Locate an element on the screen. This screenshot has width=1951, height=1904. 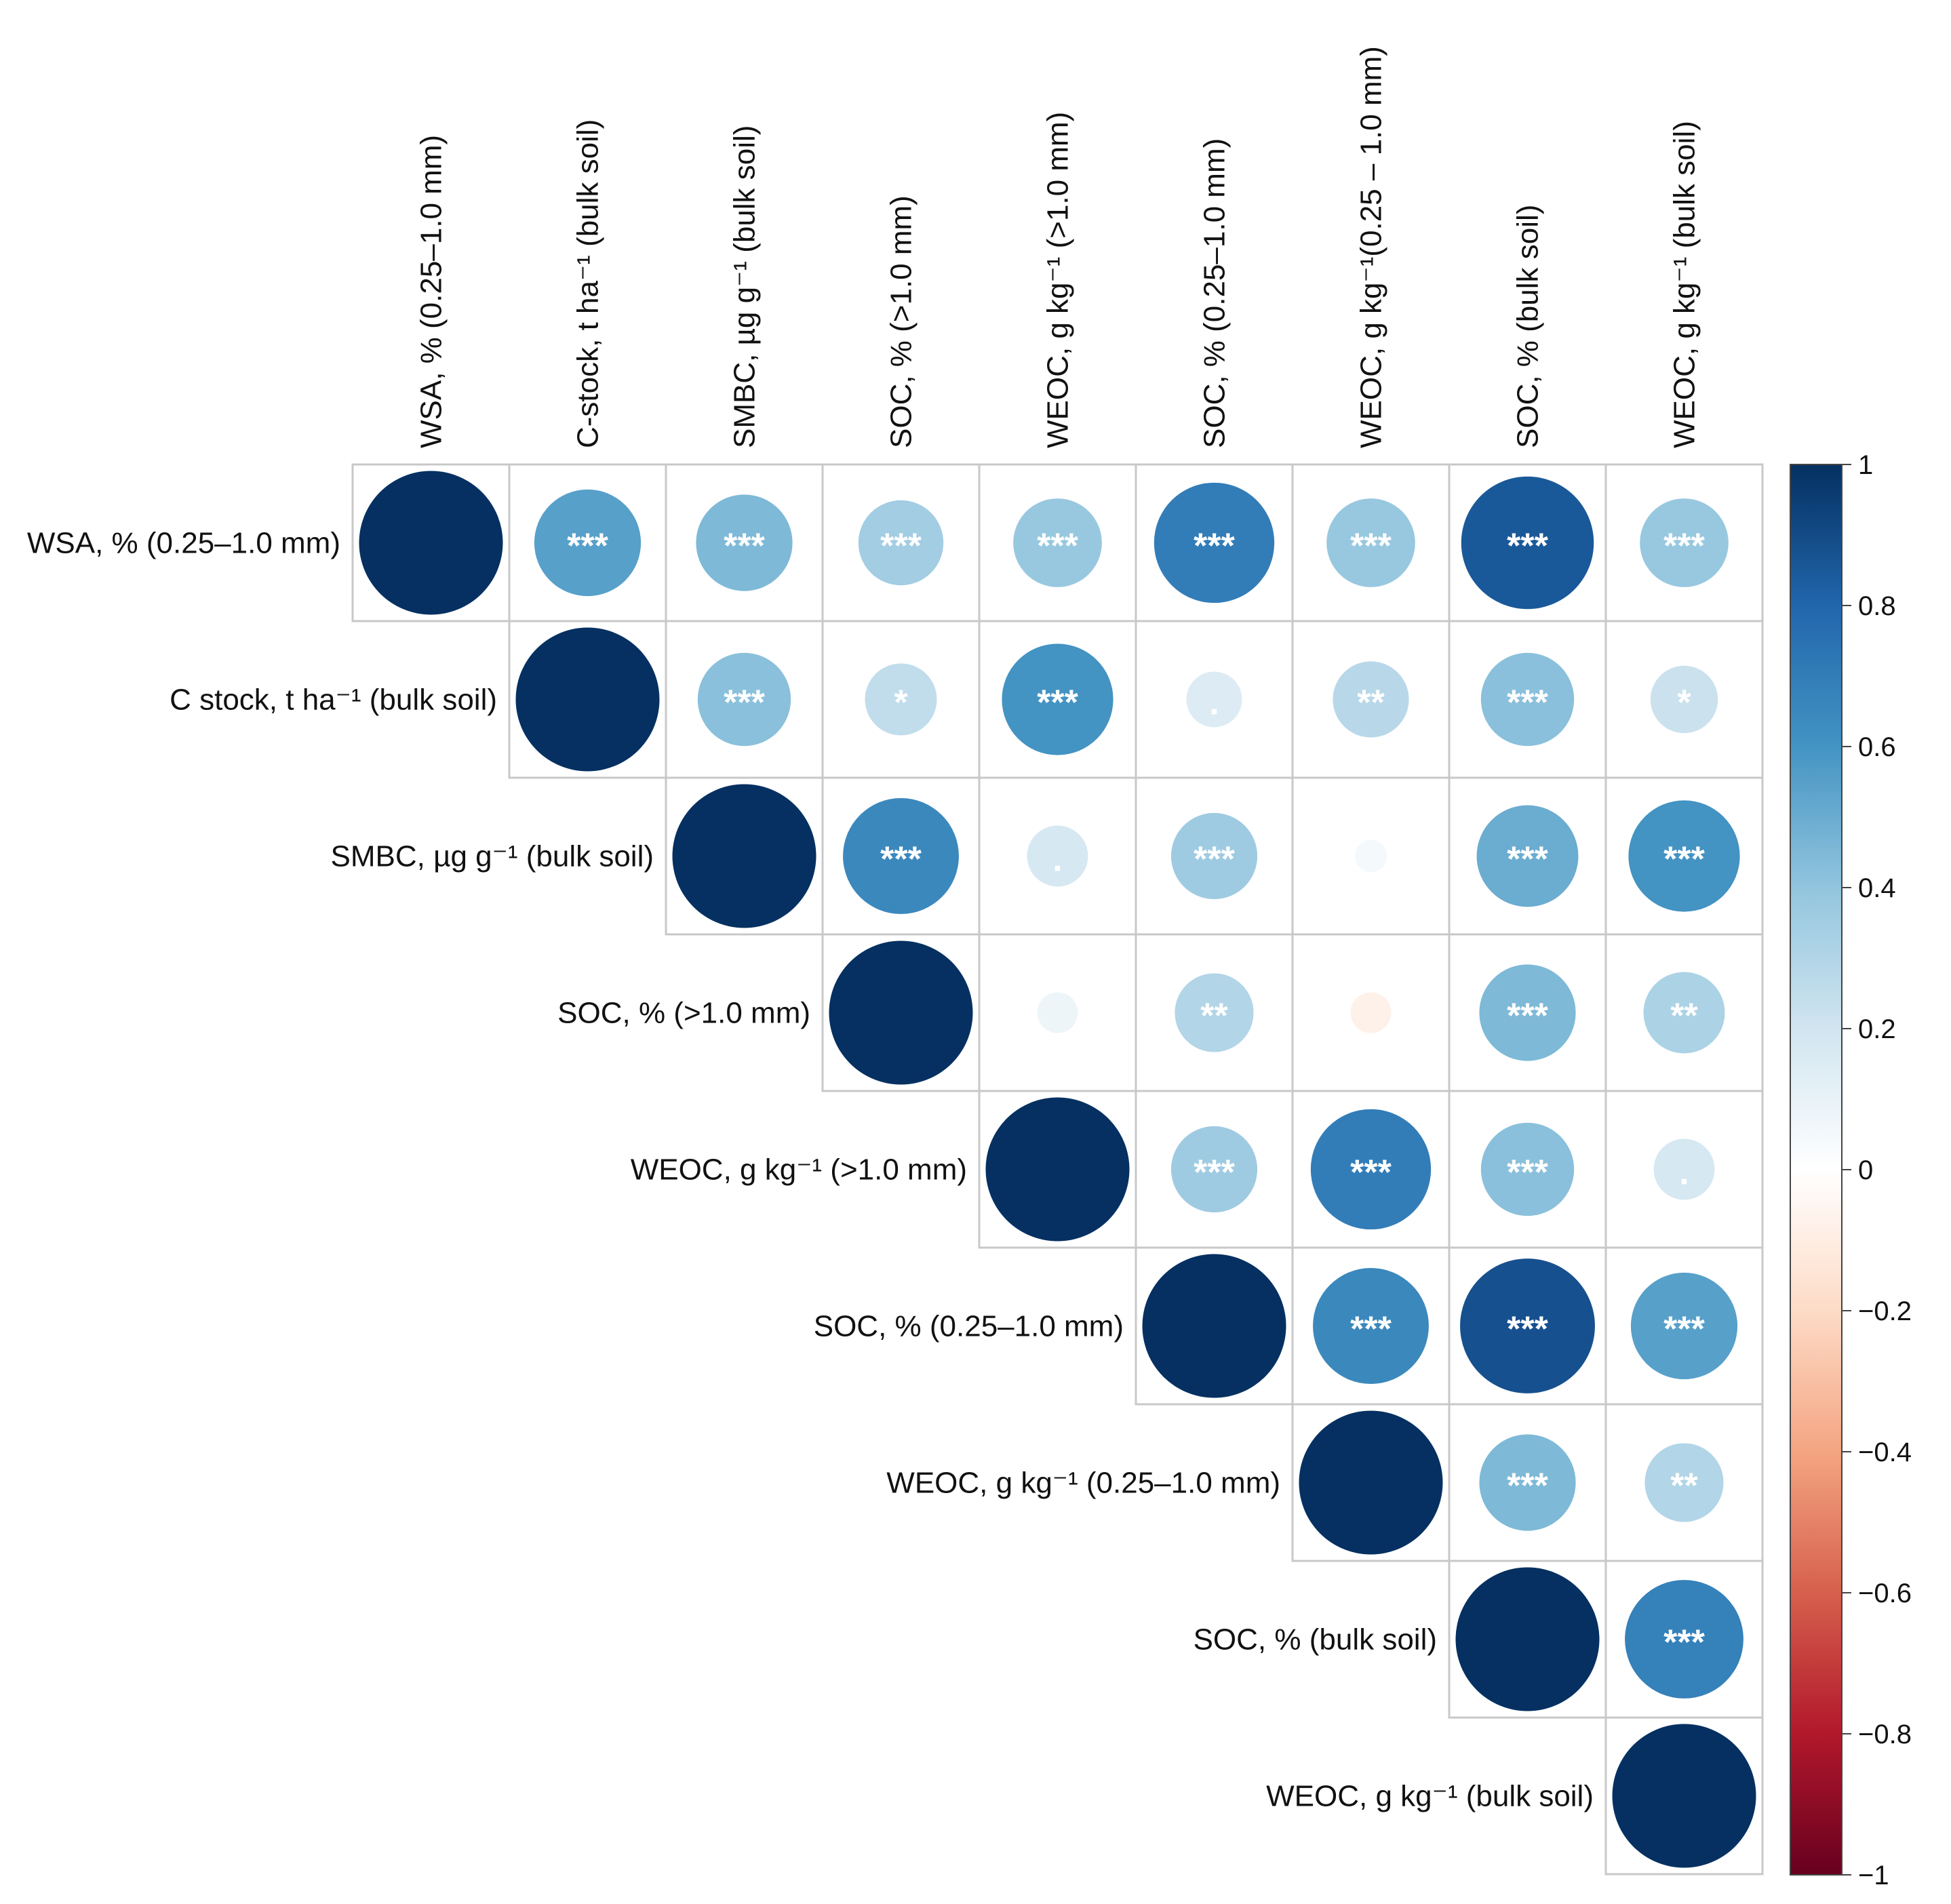
cell-r5-c5 is located at coordinates (1214, 1326).